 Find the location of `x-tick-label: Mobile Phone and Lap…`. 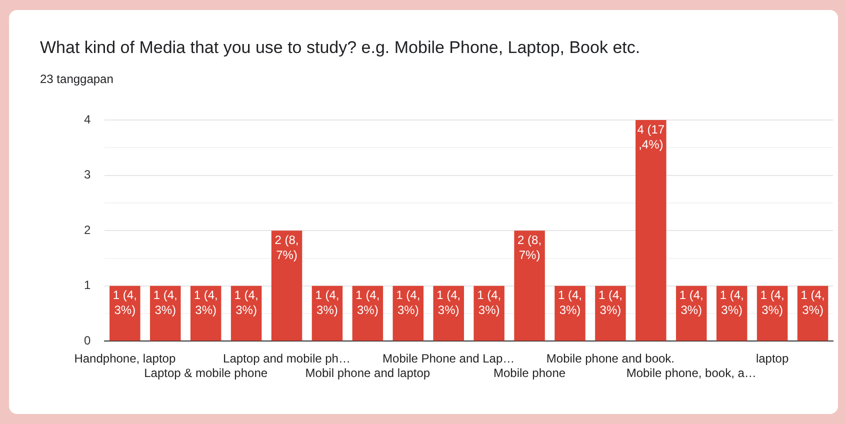

x-tick-label: Mobile Phone and Lap… is located at coordinates (448, 359).